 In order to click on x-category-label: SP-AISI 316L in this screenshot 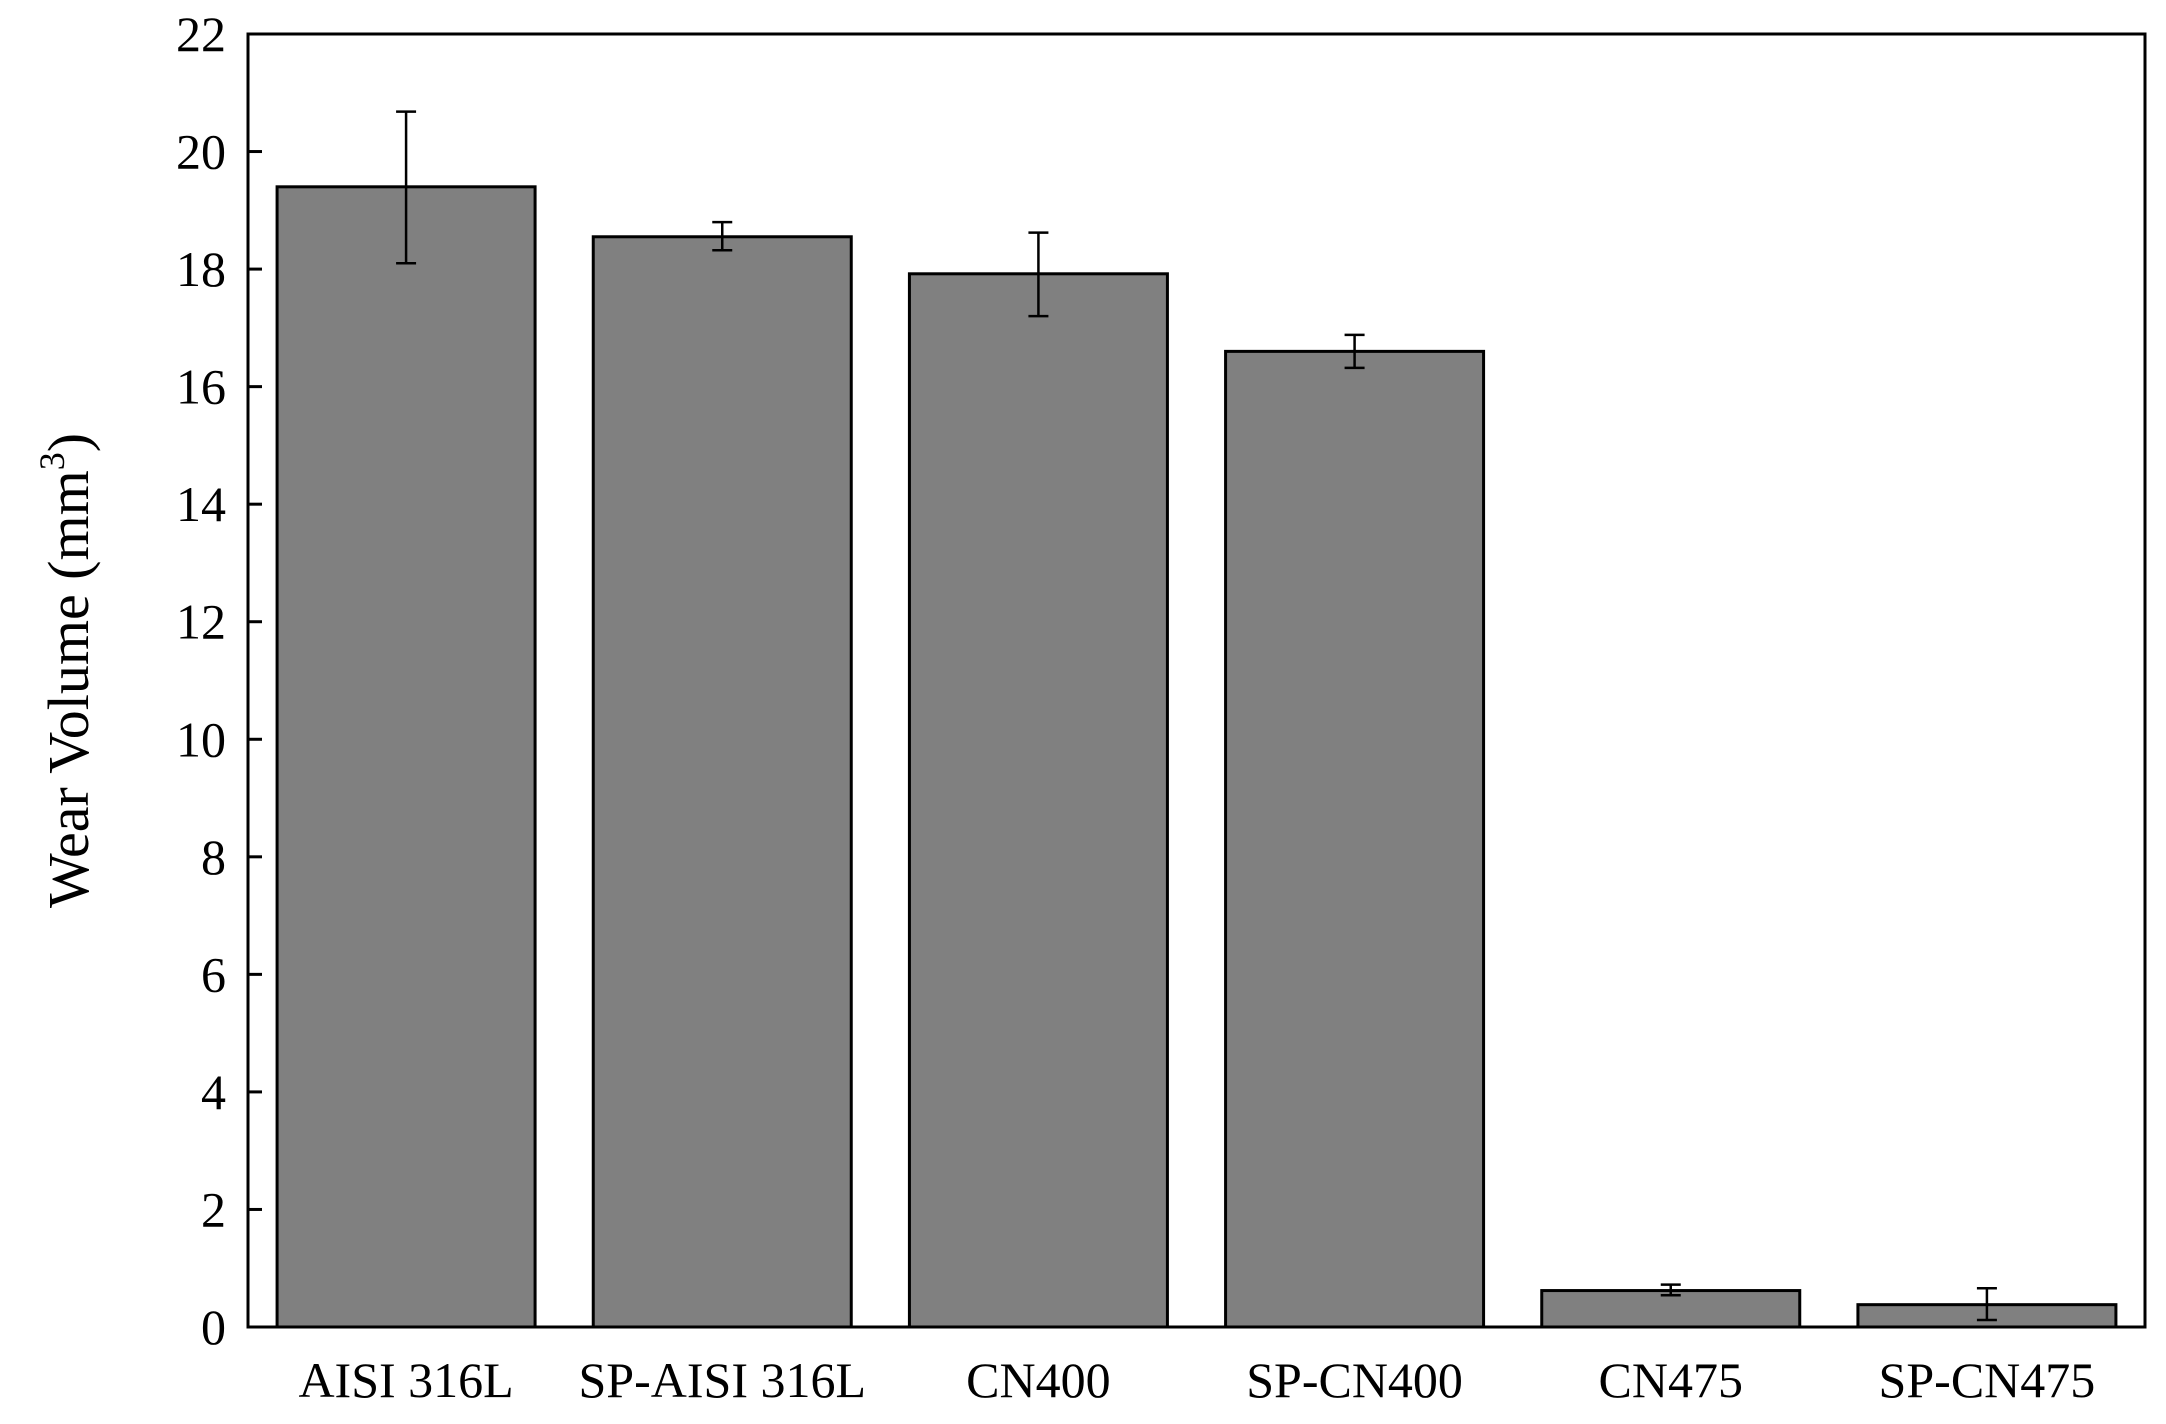, I will do `click(722, 1380)`.